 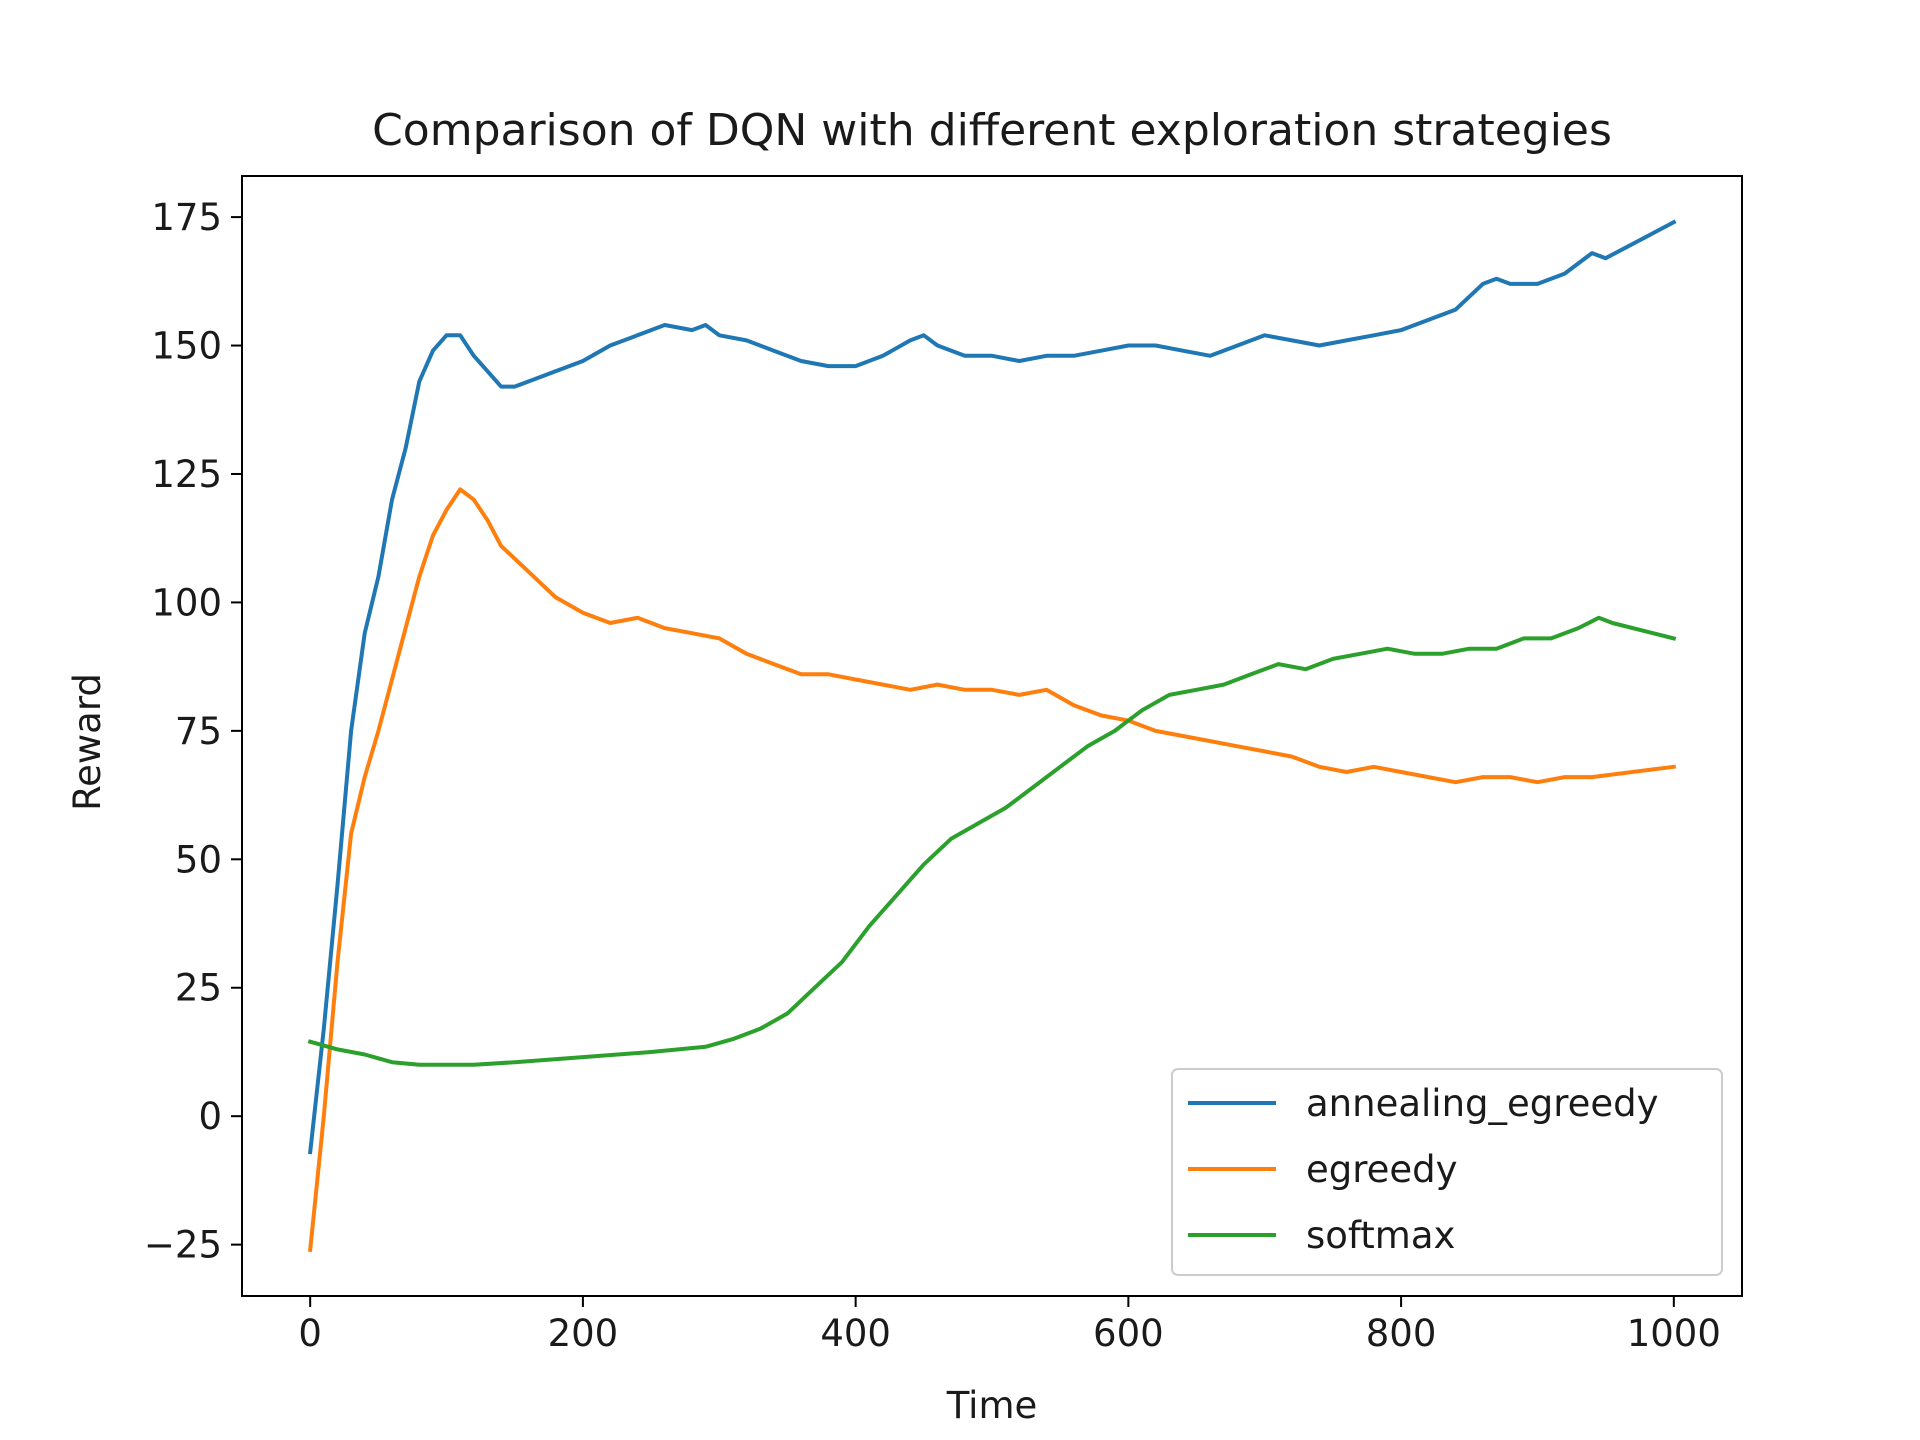 I want to click on legend-label-egreedy: egreedy, so click(x=1382, y=1169).